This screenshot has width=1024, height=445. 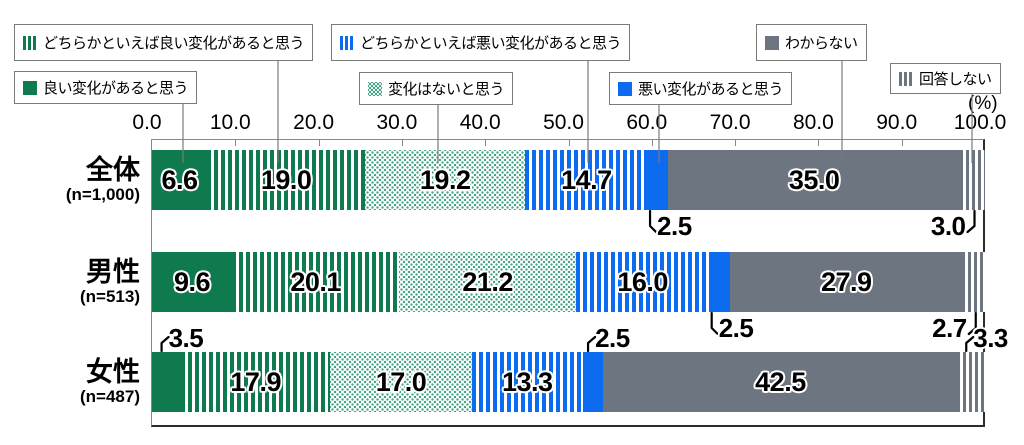 What do you see at coordinates (658, 180) in the screenshot?
I see `segment-total-bad` at bounding box center [658, 180].